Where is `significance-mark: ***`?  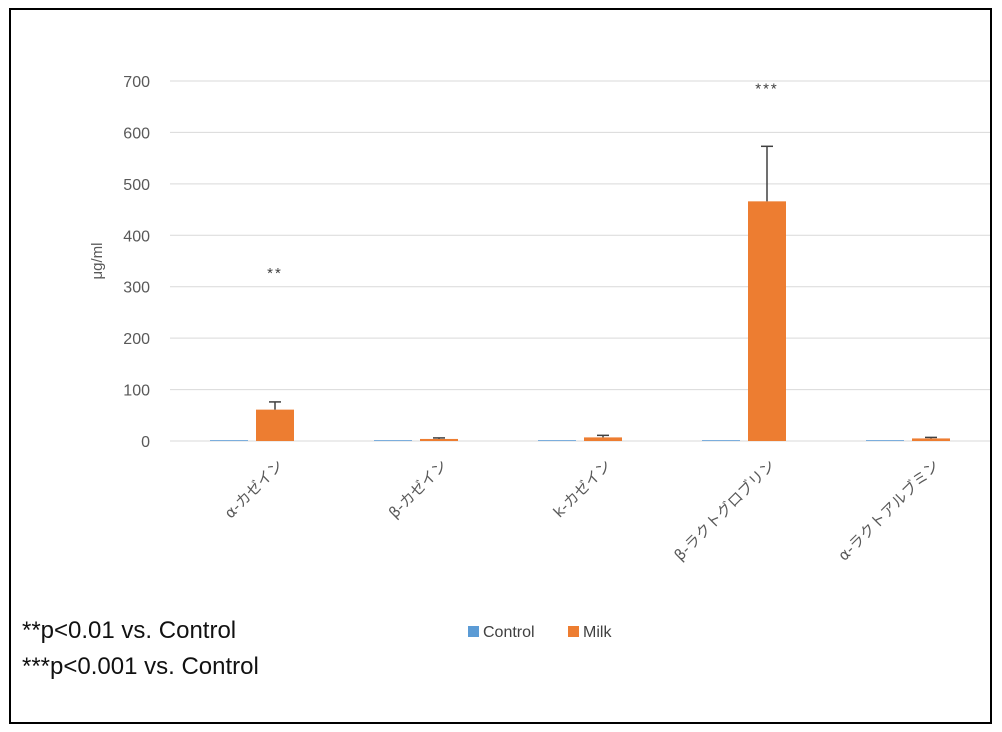 significance-mark: *** is located at coordinates (767, 88).